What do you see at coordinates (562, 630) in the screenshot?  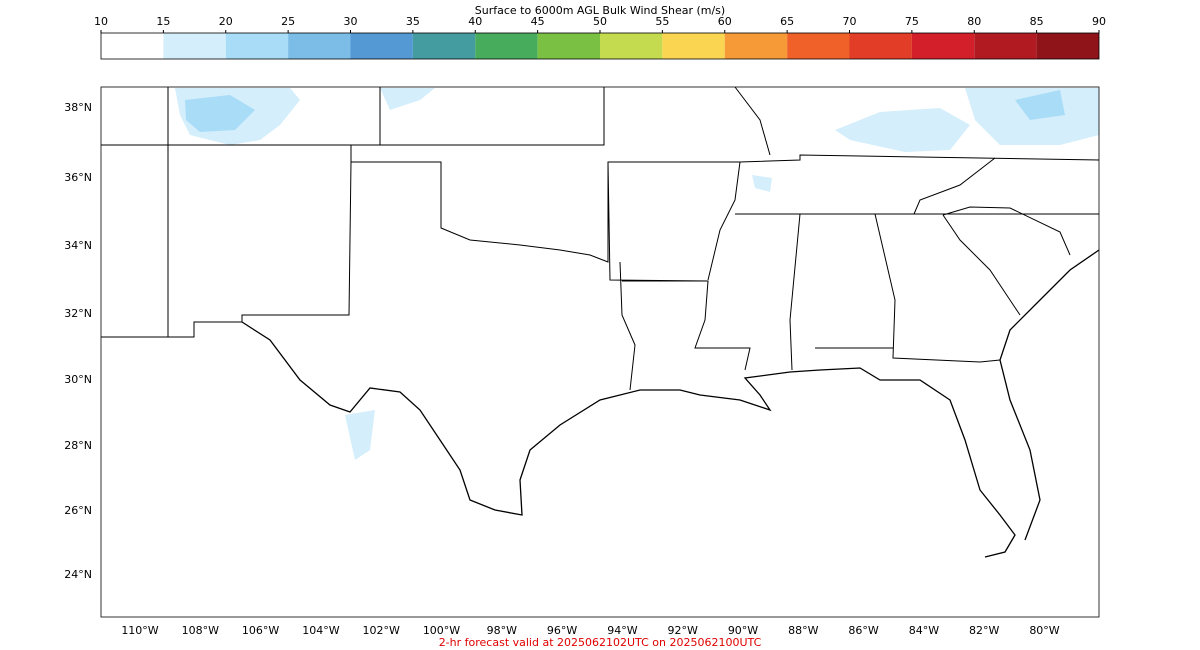 I see `lon-label: 96°W` at bounding box center [562, 630].